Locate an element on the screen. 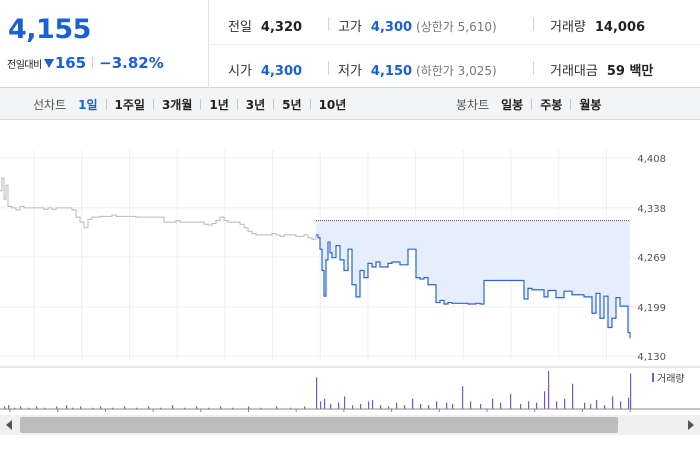 The height and width of the screenshot is (450, 700). chart-scrollbar is located at coordinates (350, 425).